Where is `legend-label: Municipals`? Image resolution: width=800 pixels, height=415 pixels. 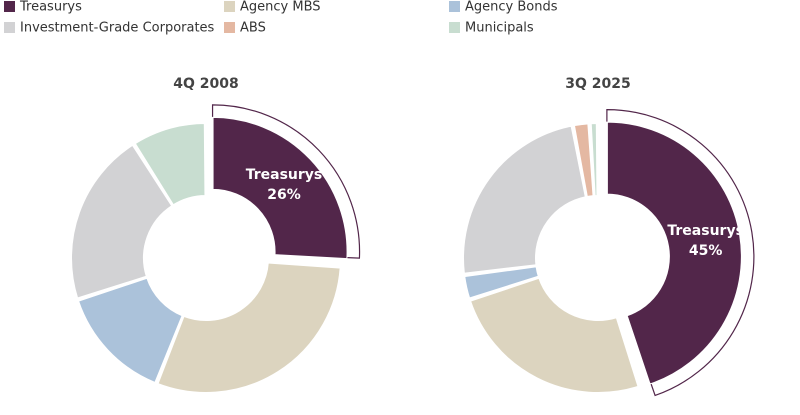 legend-label: Municipals is located at coordinates (499, 28).